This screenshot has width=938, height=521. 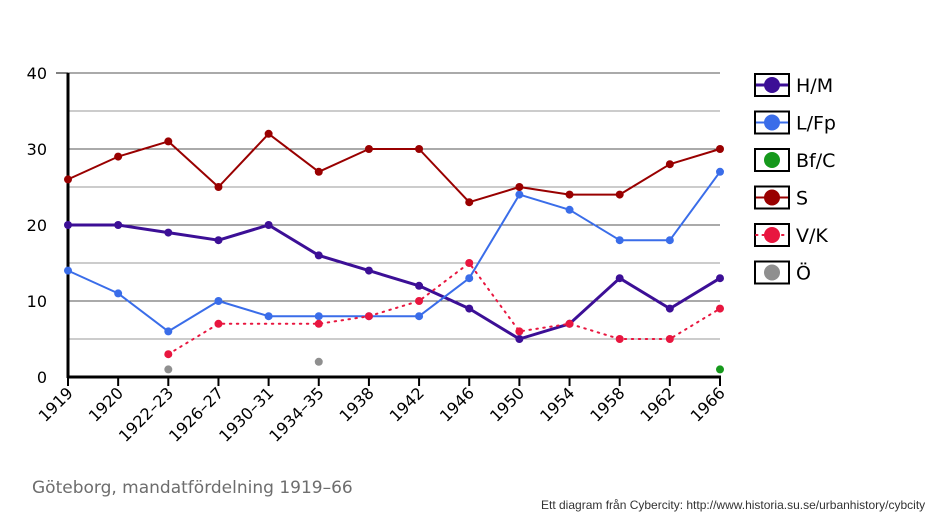 I want to click on legend-label-v-k: V/K, so click(x=812, y=236).